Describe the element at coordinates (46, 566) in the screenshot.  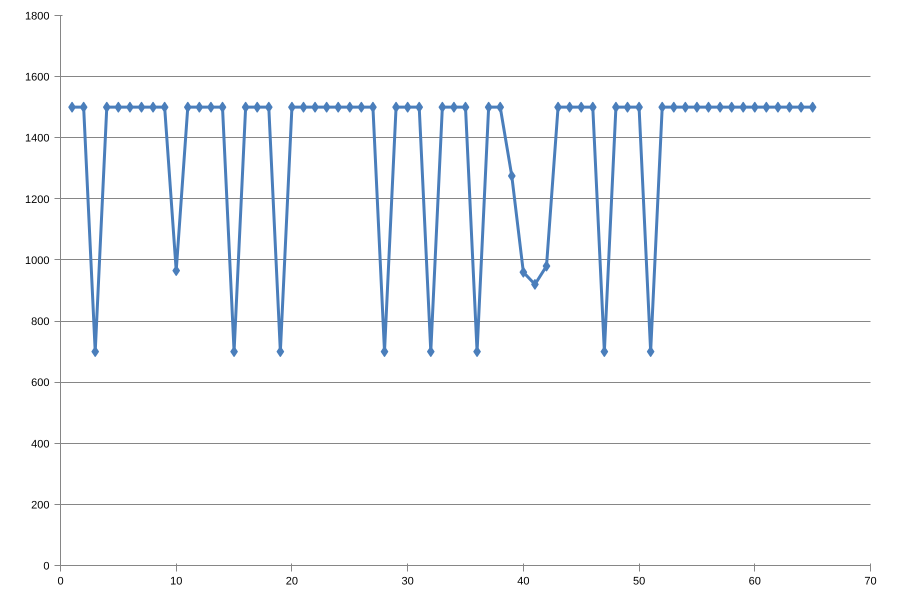
I see `y-tick-label: 0` at that location.